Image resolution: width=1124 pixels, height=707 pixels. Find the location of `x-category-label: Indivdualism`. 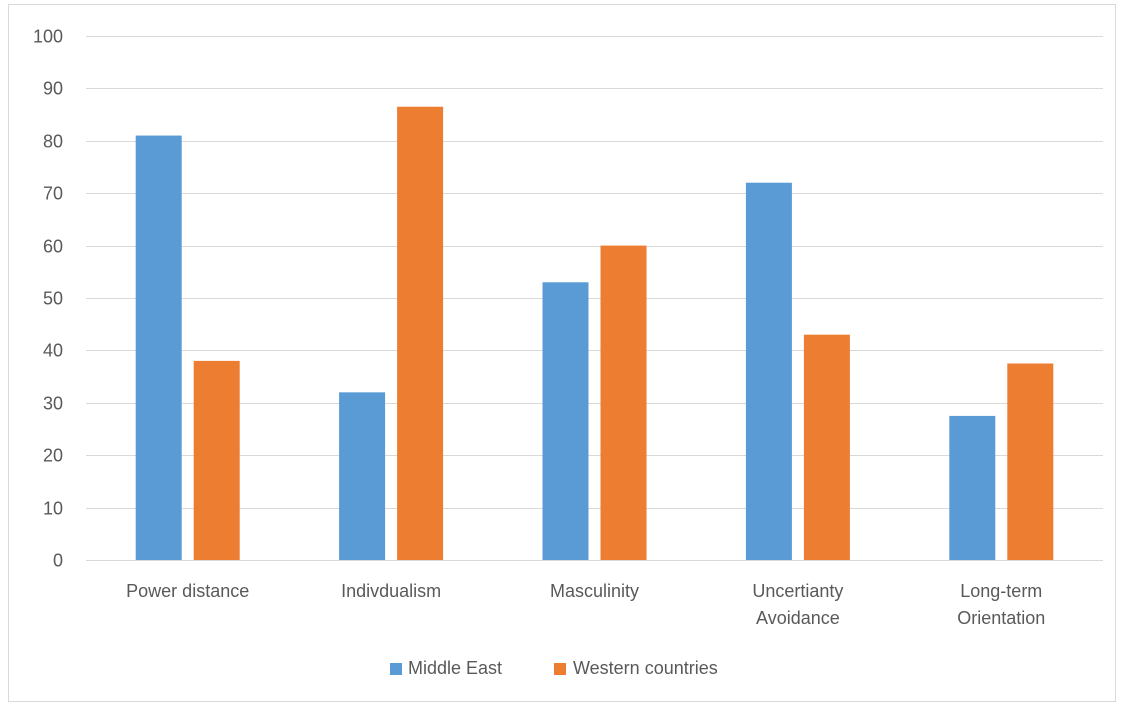

x-category-label: Indivdualism is located at coordinates (391, 591).